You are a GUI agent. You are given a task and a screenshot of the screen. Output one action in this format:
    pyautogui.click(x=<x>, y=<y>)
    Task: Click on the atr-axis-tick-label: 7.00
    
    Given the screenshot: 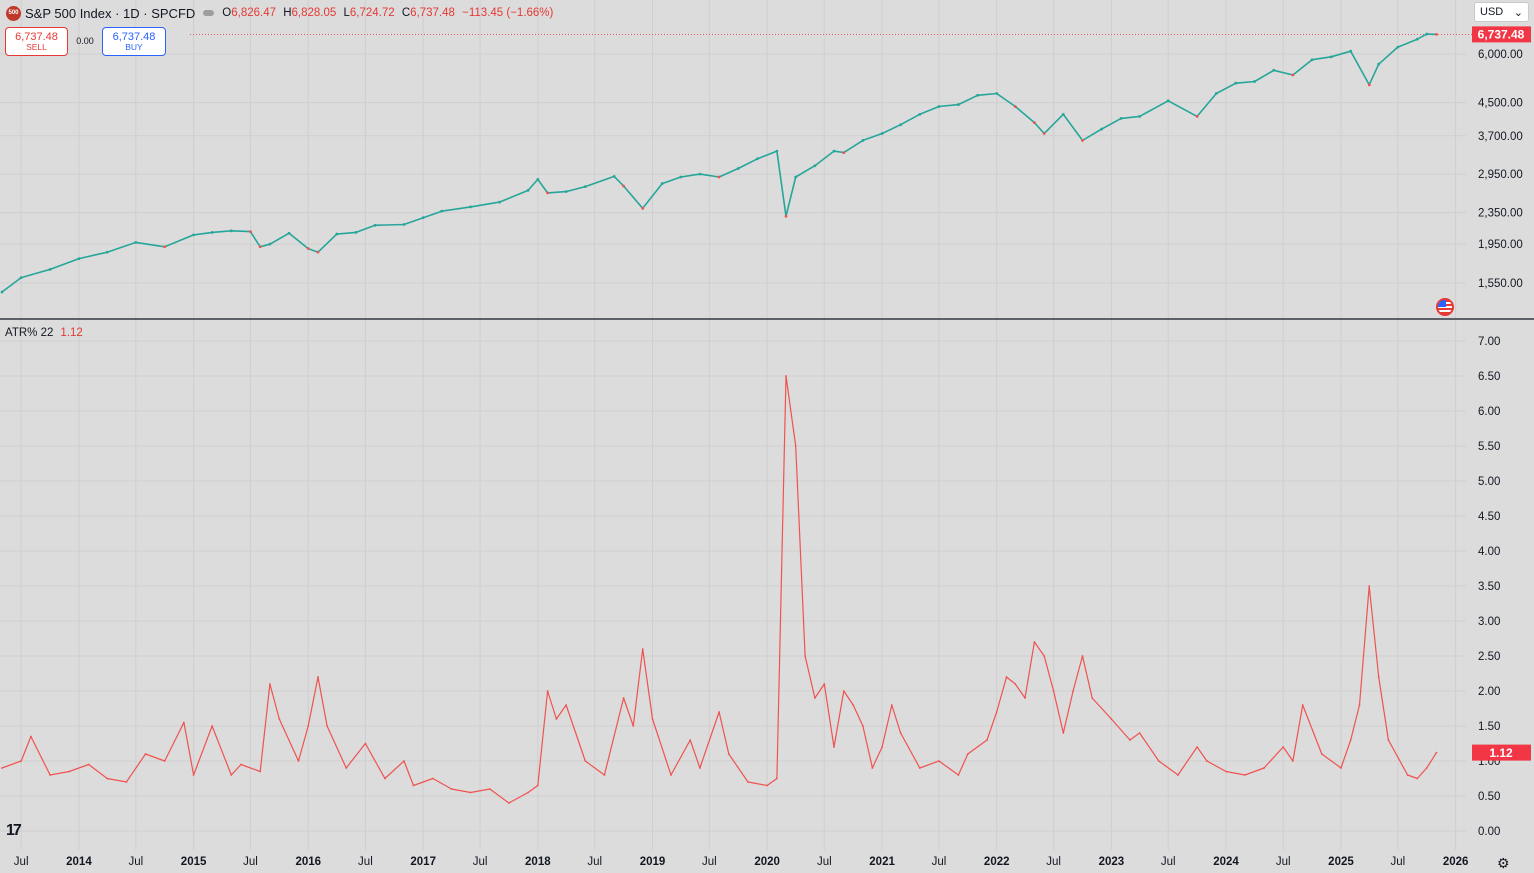 What is the action you would take?
    pyautogui.click(x=1489, y=342)
    